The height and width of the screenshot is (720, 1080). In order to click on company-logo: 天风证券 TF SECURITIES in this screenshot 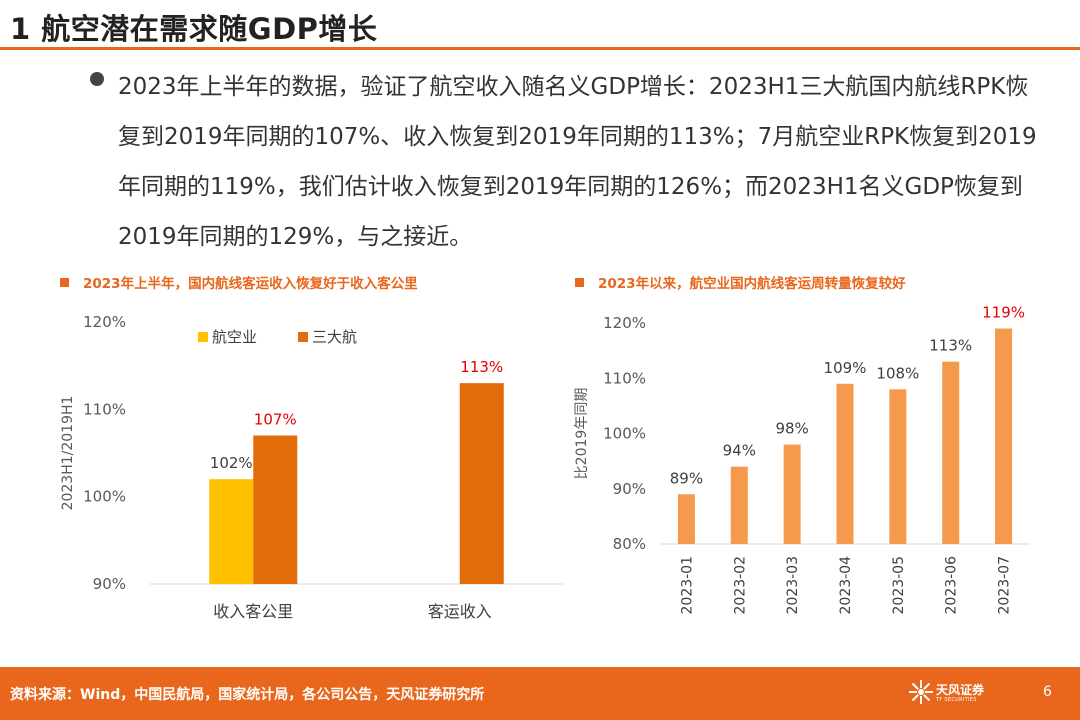, I will do `click(958, 695)`.